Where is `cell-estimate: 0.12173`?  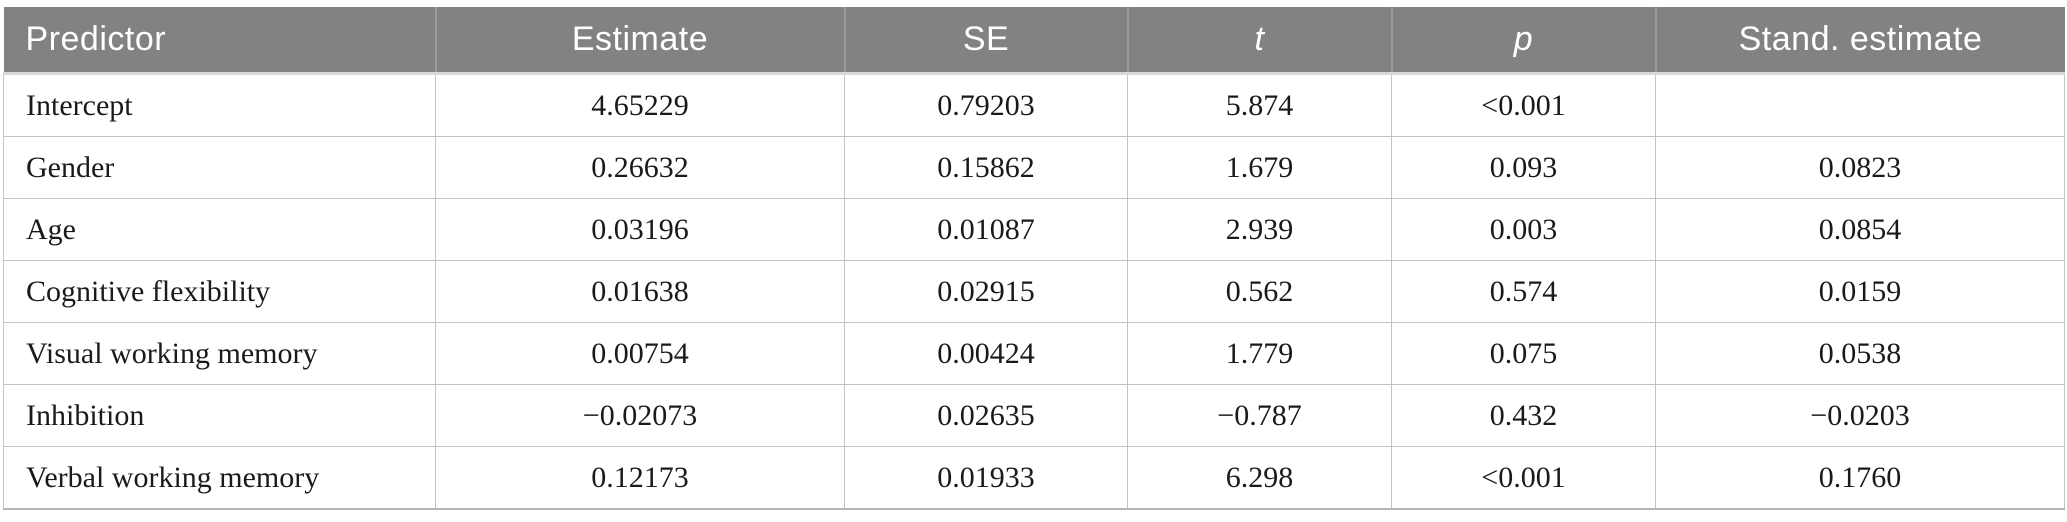 cell-estimate: 0.12173 is located at coordinates (640, 478).